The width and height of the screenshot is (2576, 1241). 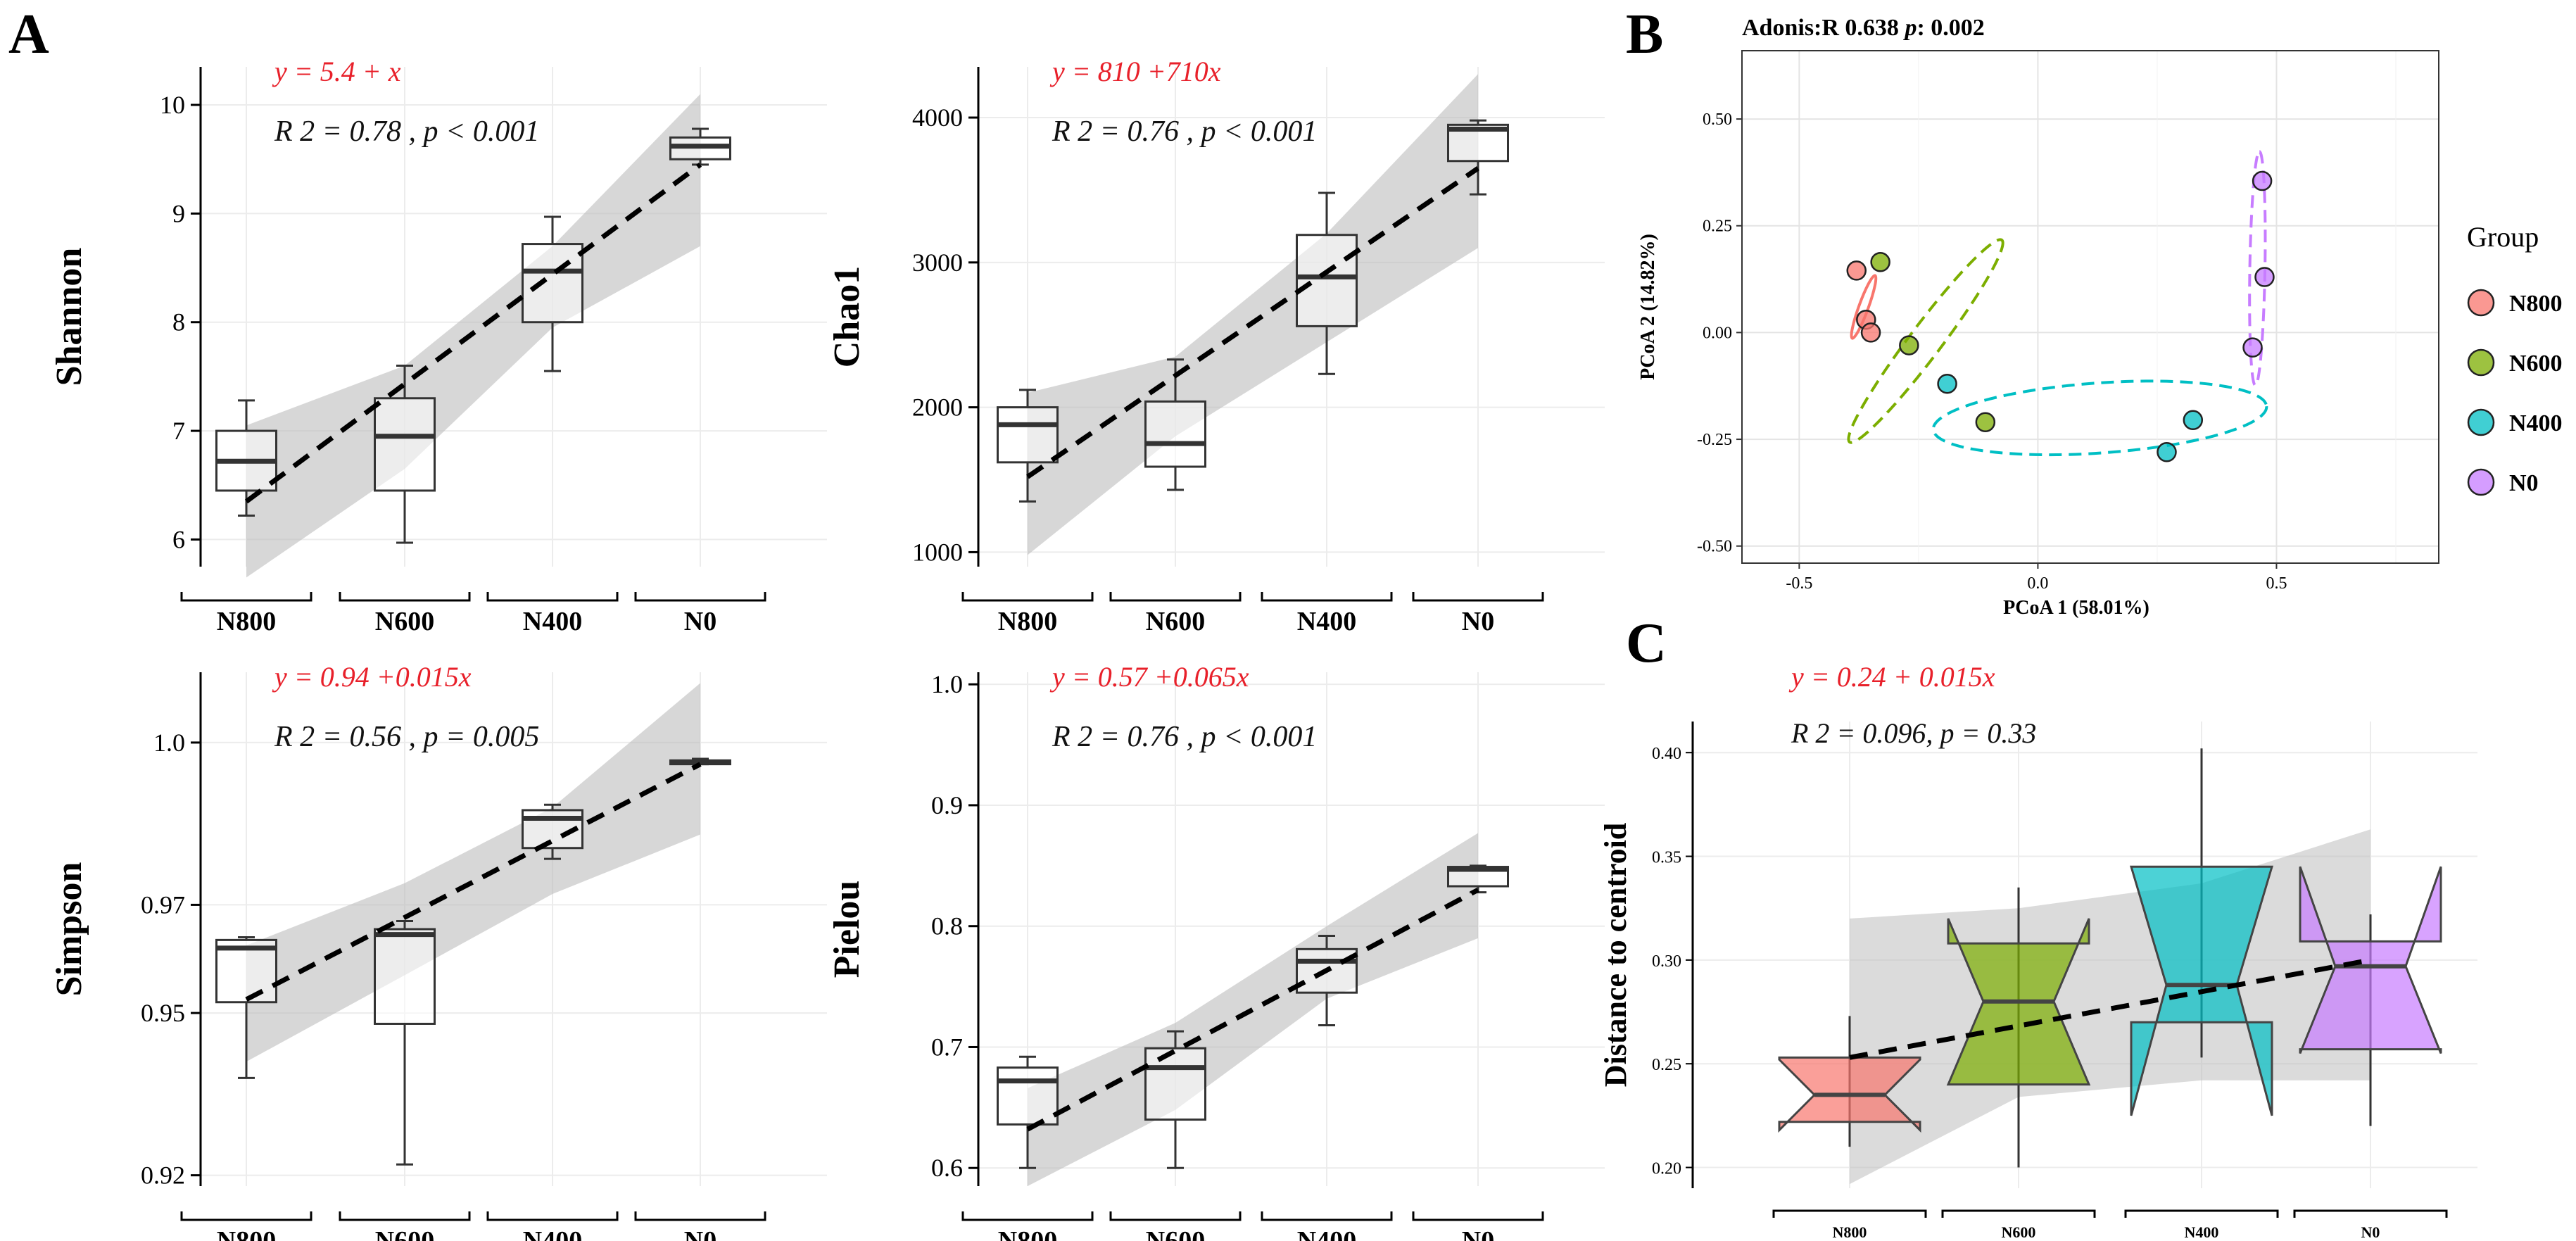 I want to click on ellipse-n600, so click(x=1925, y=341).